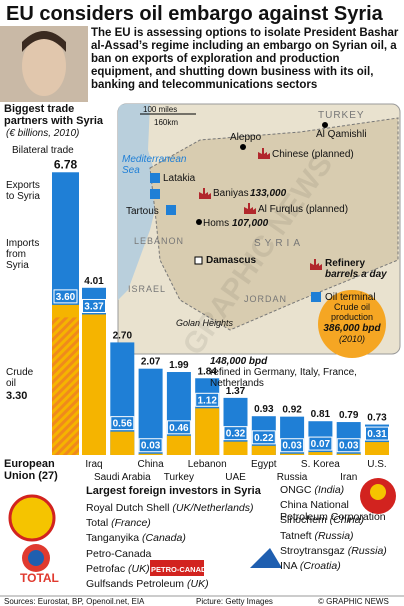  Describe the element at coordinates (329, 490) in the screenshot. I see `country: (India)` at that location.